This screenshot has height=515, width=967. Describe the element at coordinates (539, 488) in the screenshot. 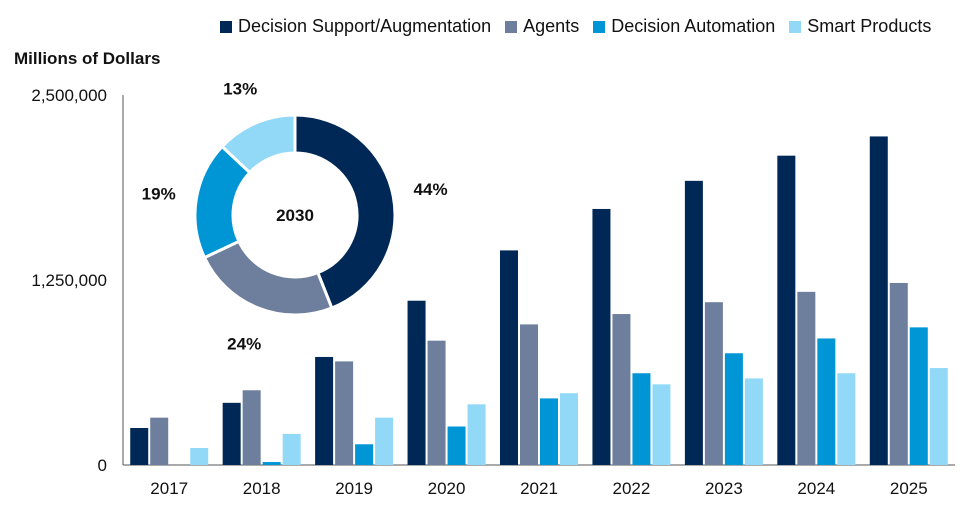

I see `x-tick-label: 2021` at that location.